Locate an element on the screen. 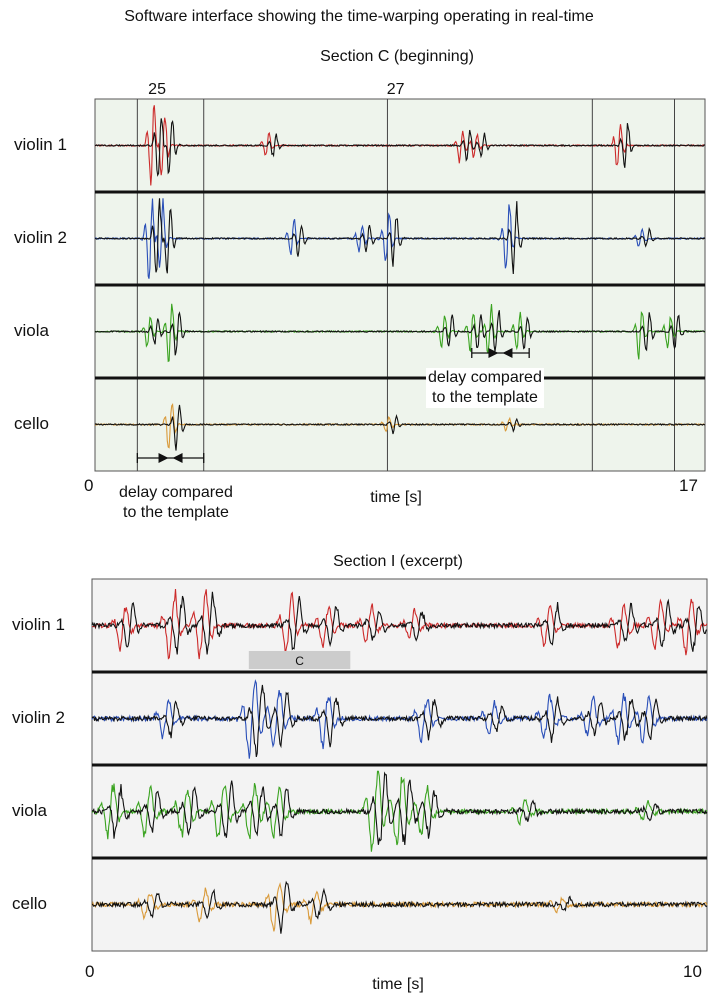 The image size is (718, 1002). section-marker-bar is located at coordinates (299, 660).